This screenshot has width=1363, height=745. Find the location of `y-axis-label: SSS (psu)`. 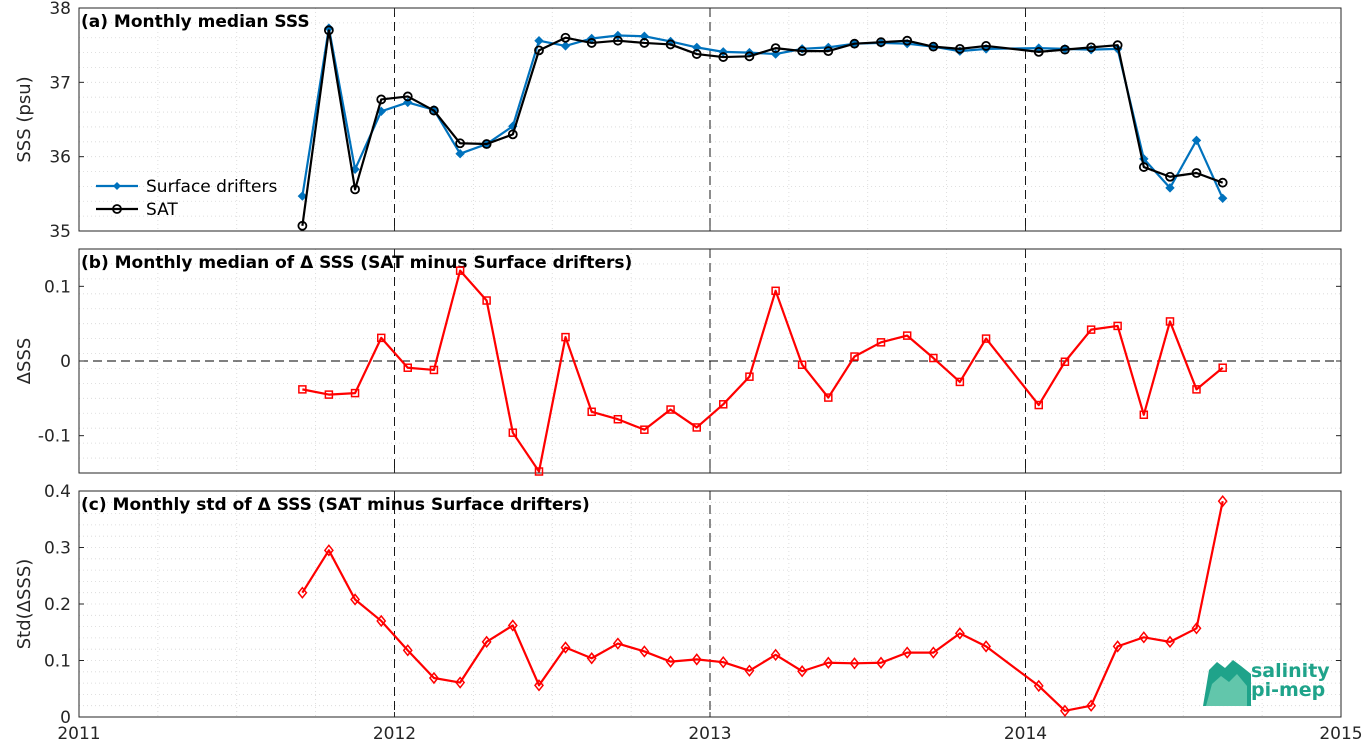

y-axis-label: SSS (psu) is located at coordinates (24, 119).